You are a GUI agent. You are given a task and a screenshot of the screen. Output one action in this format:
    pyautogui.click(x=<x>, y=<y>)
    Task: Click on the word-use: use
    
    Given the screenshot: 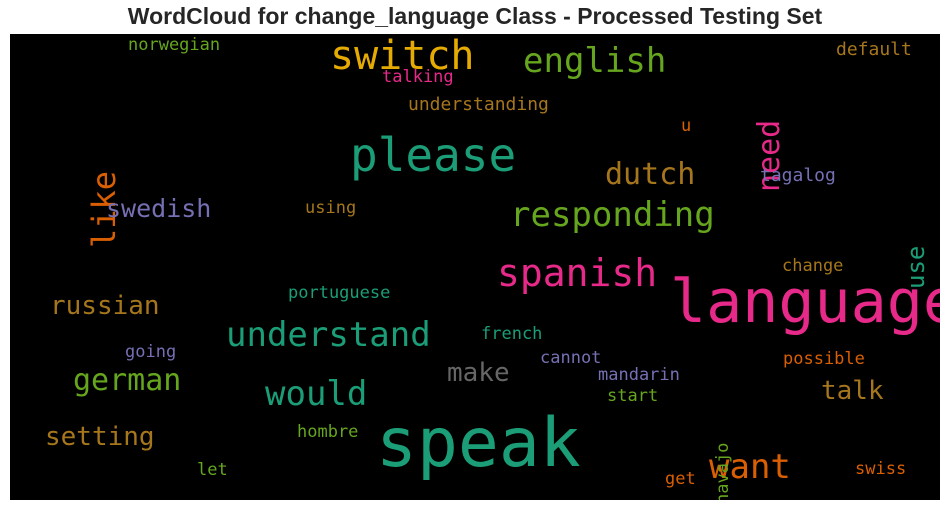 What is the action you would take?
    pyautogui.click(x=916, y=267)
    